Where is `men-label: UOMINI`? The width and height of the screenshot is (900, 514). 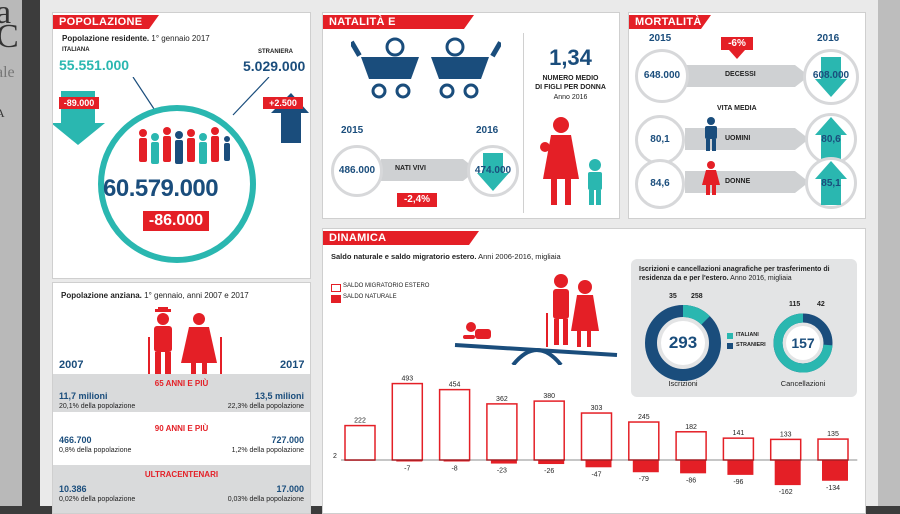 men-label: UOMINI is located at coordinates (738, 138).